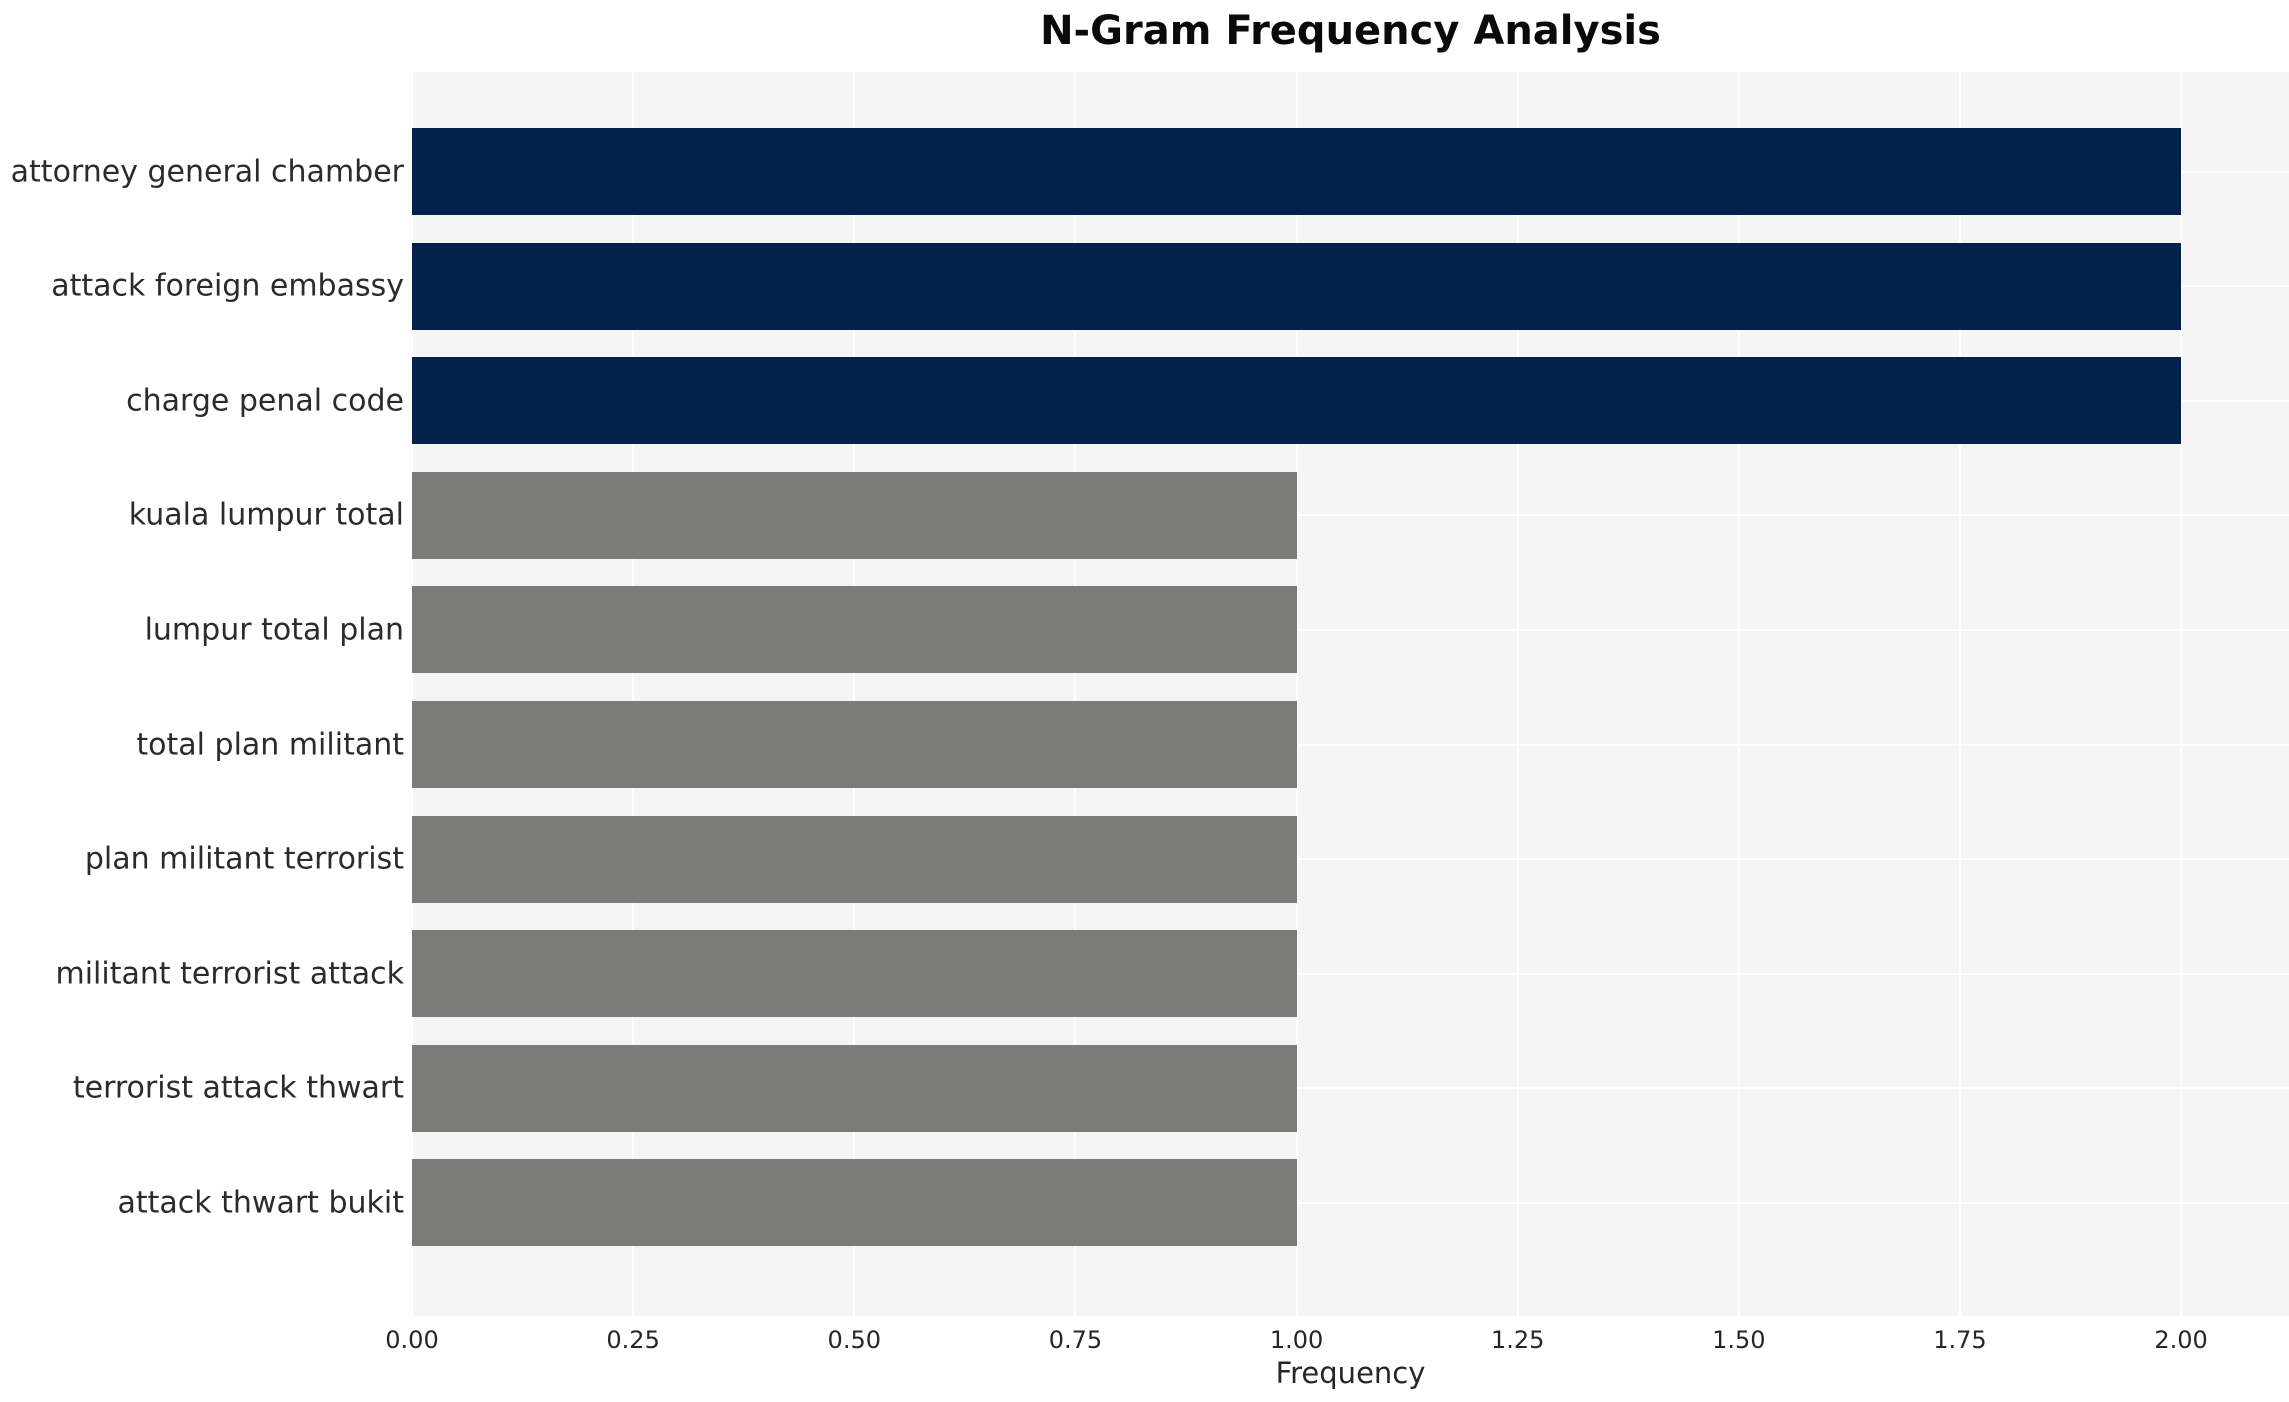 The height and width of the screenshot is (1402, 2289). I want to click on x-tick-label: 0.50, so click(854, 1340).